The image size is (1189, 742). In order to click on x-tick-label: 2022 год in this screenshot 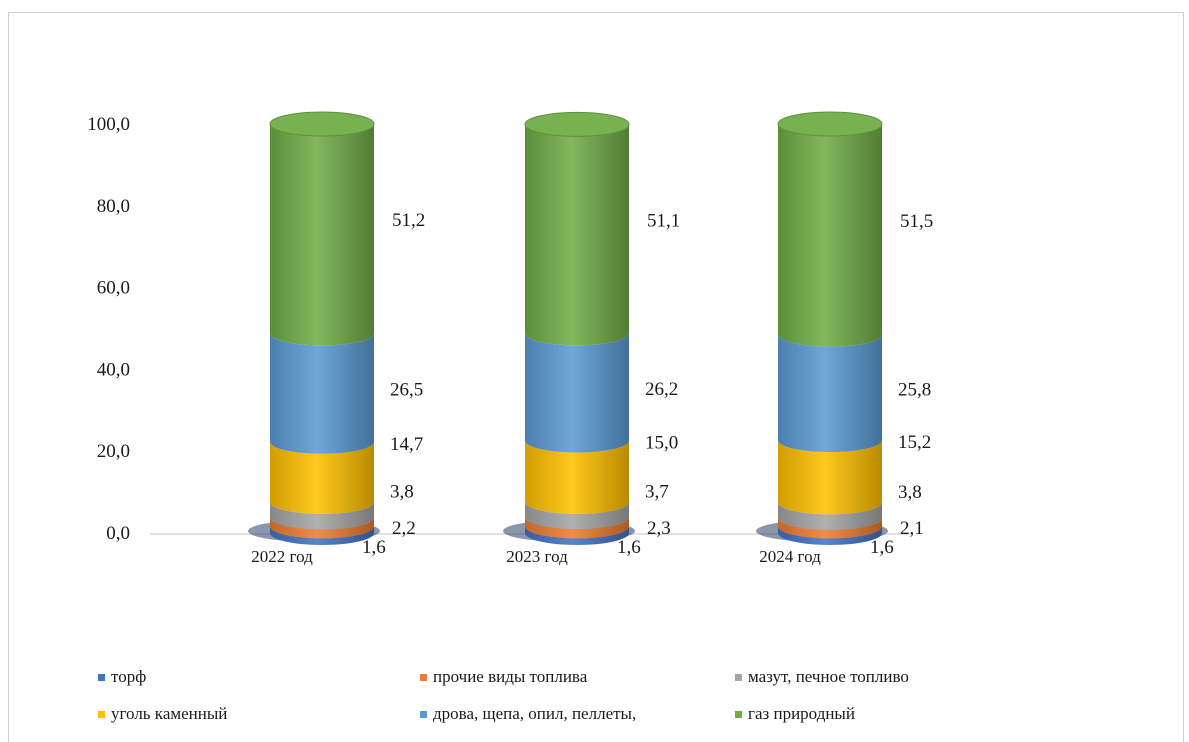, I will do `click(282, 556)`.